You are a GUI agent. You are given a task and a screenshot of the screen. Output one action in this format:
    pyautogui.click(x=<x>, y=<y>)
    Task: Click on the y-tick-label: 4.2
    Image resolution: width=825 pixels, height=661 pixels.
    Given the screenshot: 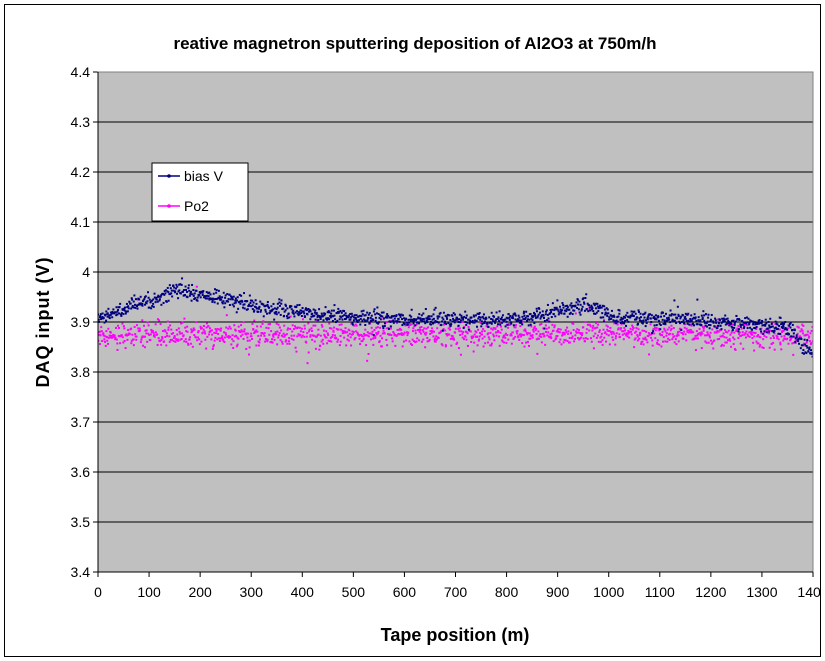 What is the action you would take?
    pyautogui.click(x=81, y=172)
    